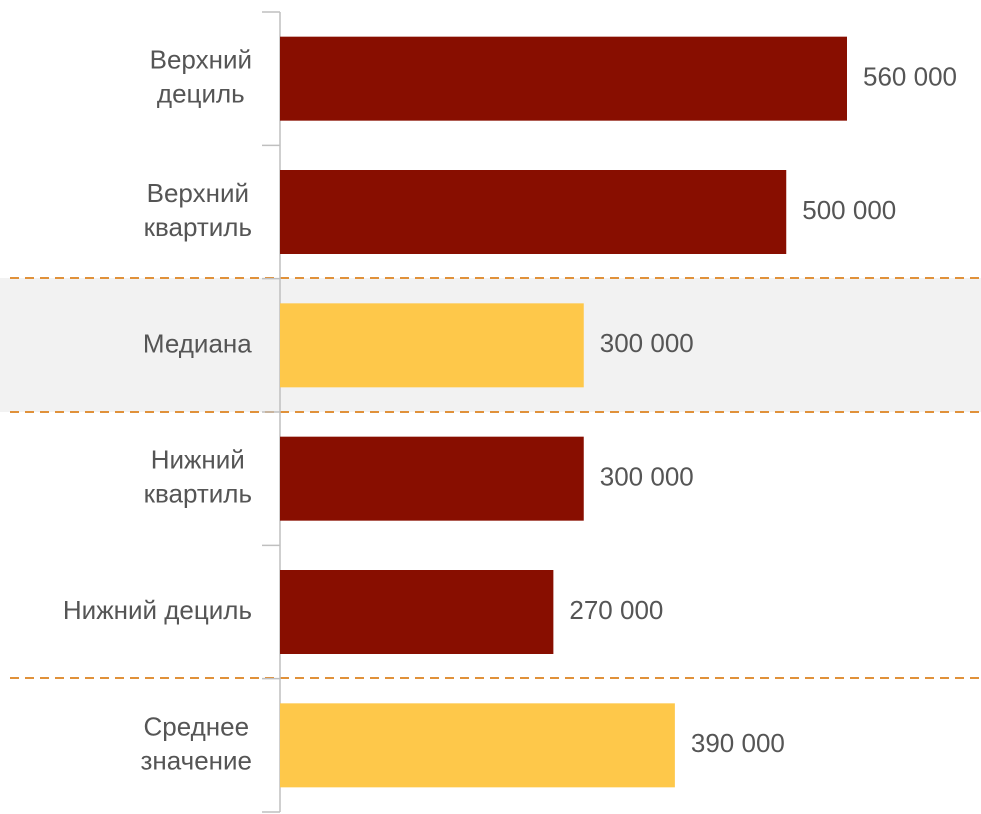 This screenshot has width=981, height=814. I want to click on category-label: Среднее значение, so click(196, 743).